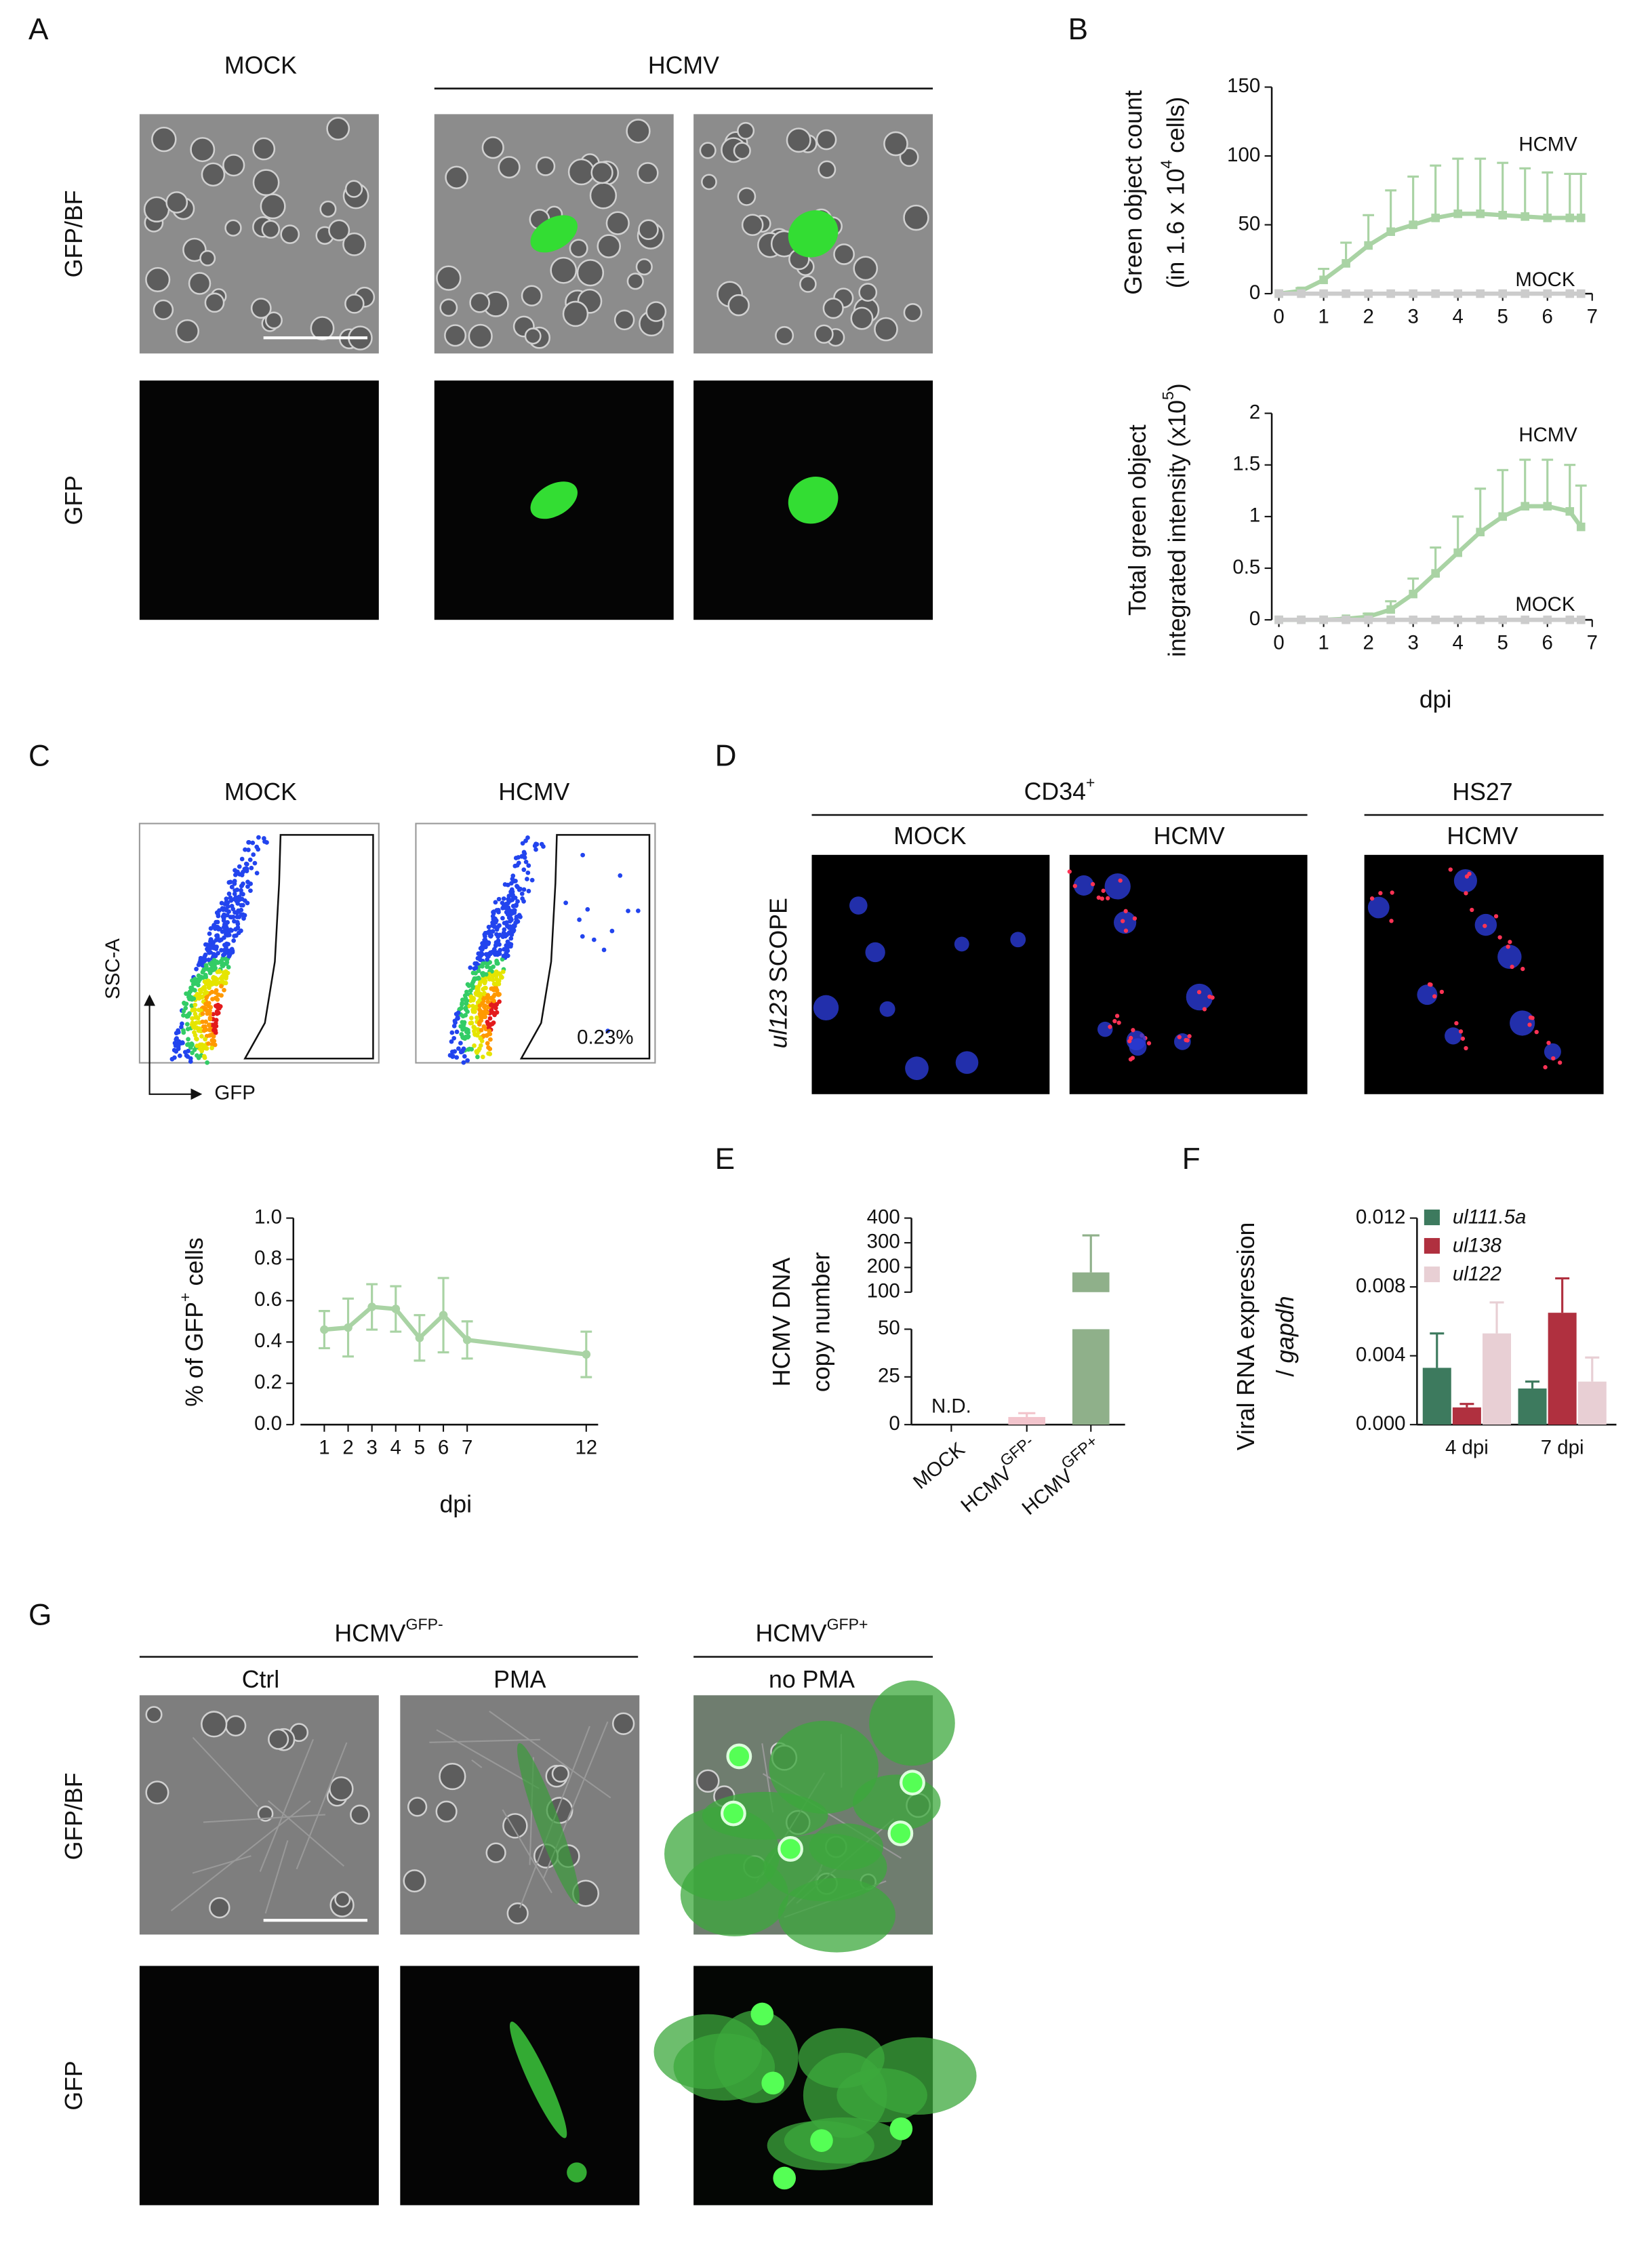  What do you see at coordinates (1412, 643) in the screenshot?
I see `x-tick-label: 3` at bounding box center [1412, 643].